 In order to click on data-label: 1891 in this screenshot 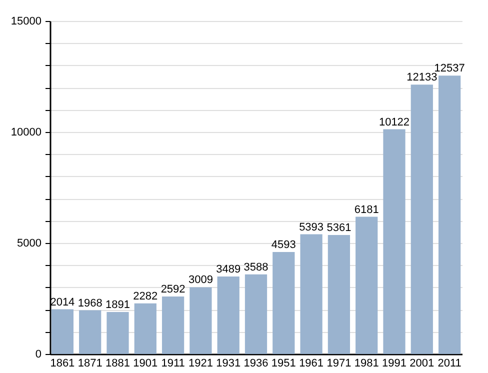, I will do `click(118, 305)`.